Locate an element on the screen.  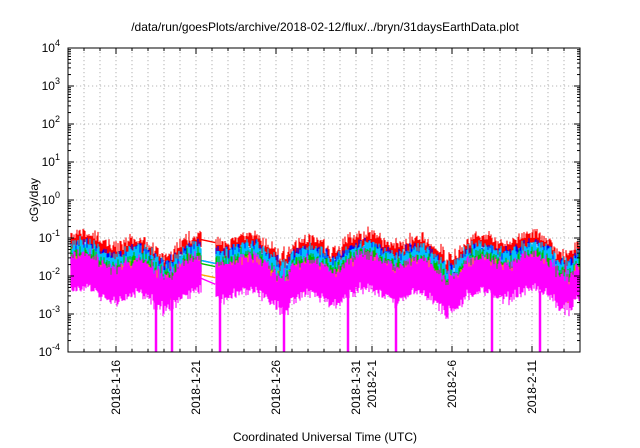
y-tick-label: 10⁻¹ is located at coordinates (49, 236).